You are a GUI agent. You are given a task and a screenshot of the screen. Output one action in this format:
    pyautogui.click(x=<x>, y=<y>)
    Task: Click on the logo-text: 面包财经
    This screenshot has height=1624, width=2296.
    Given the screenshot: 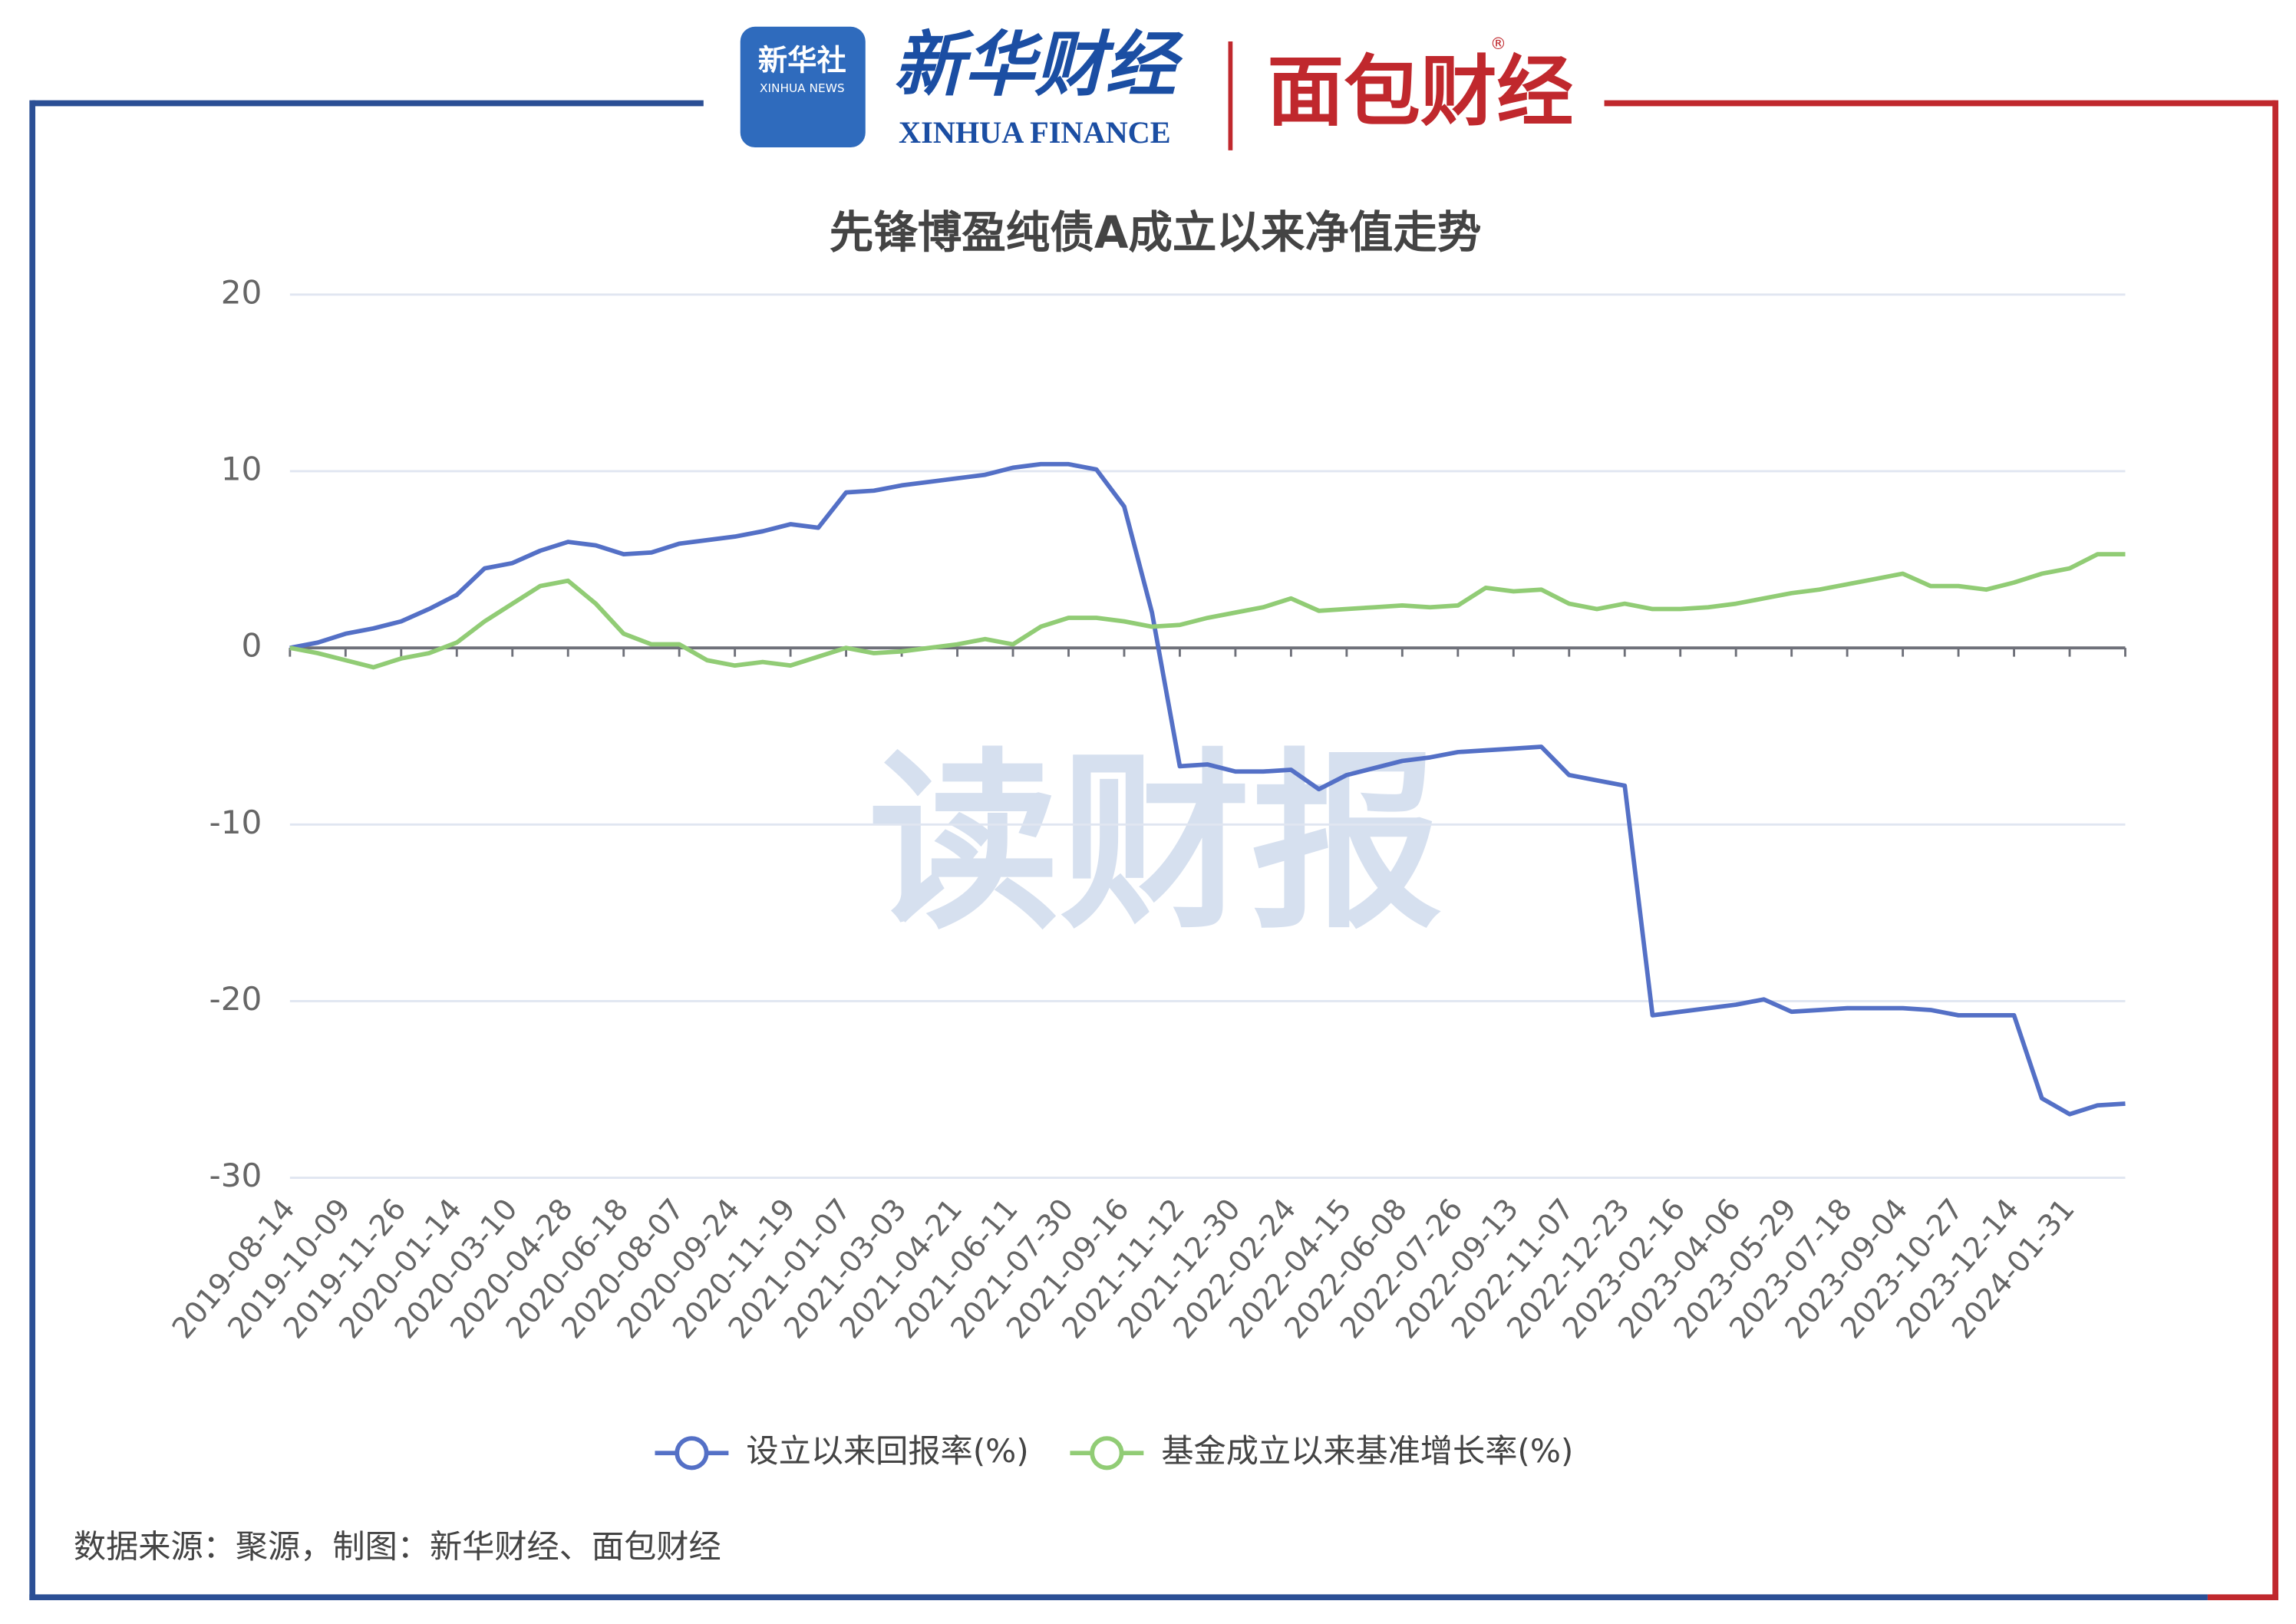 What is the action you would take?
    pyautogui.click(x=1420, y=92)
    